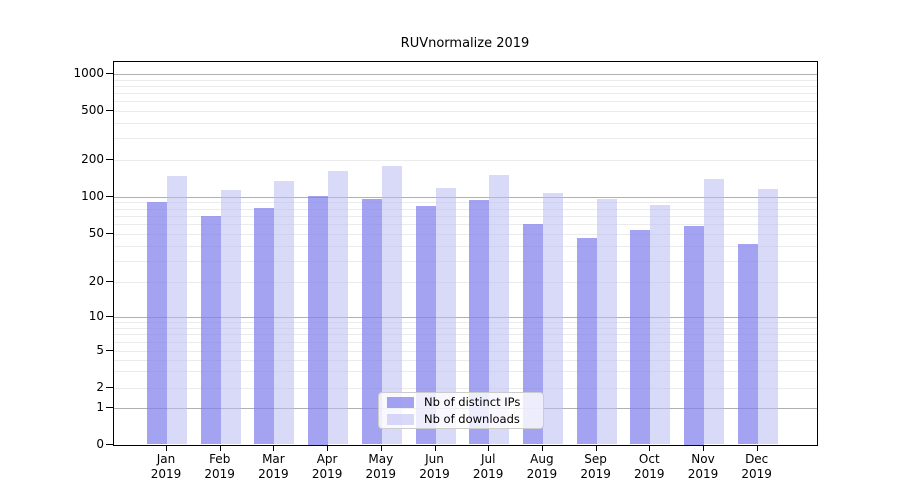  Describe the element at coordinates (703, 466) in the screenshot. I see `x-tick-label-nov: Nov 2019` at that location.